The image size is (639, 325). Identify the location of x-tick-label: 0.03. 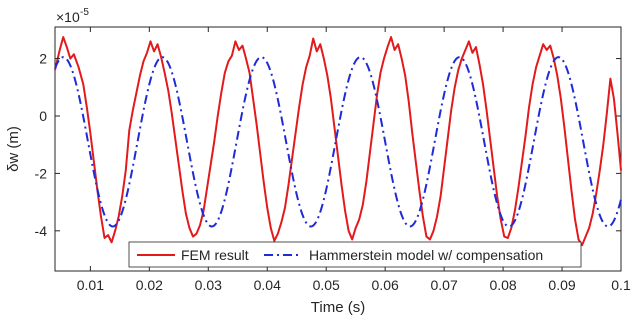
(208, 285).